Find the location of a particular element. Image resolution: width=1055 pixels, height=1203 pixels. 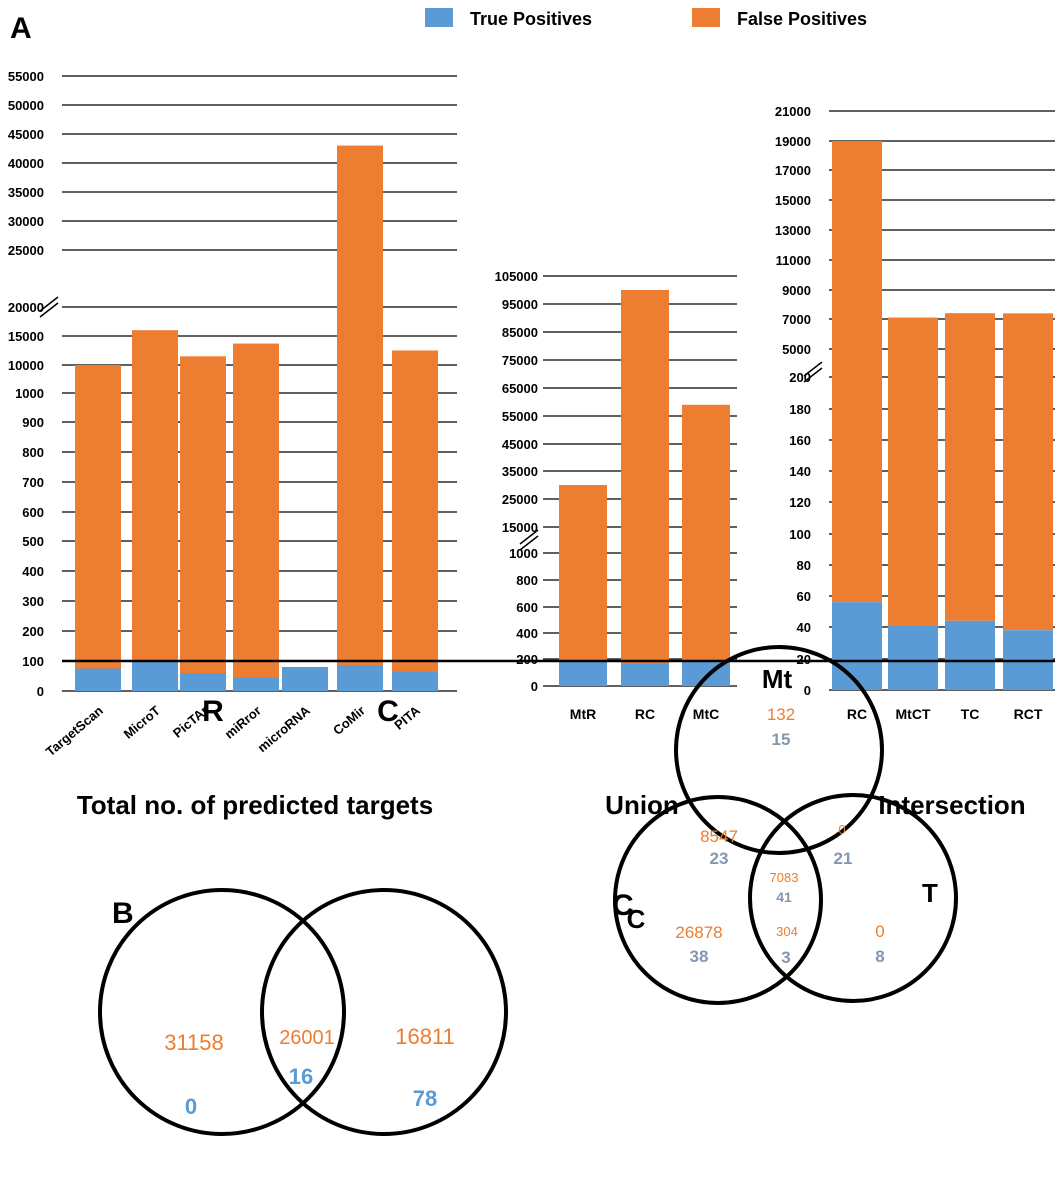

y-tick-label: 120 is located at coordinates (800, 502).